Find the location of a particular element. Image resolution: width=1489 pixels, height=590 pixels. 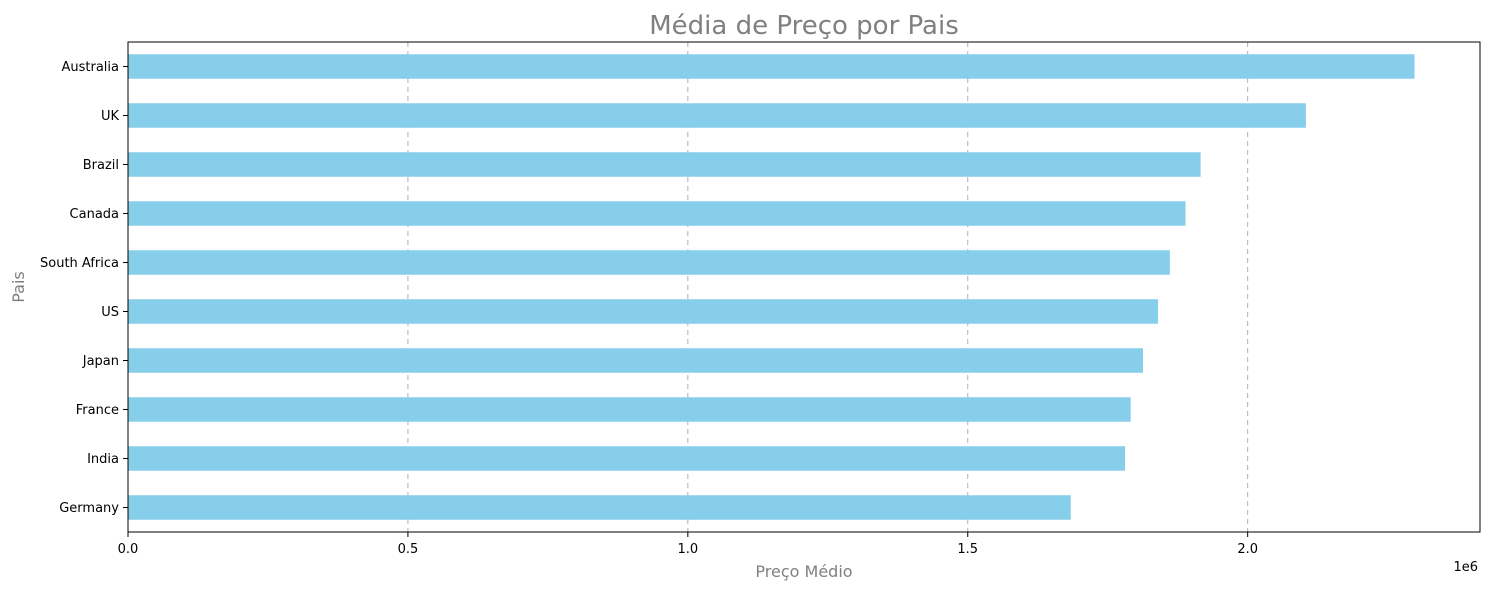

x-tick-label: 2.0 is located at coordinates (1247, 549).